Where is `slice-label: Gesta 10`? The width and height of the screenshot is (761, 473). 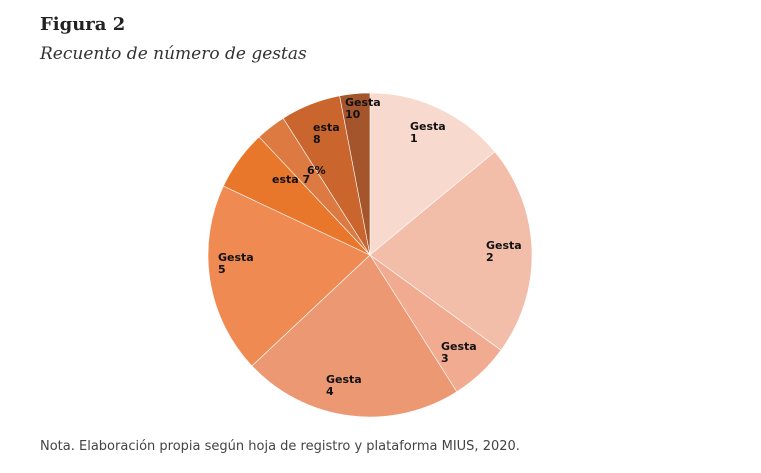 slice-label: Gesta 10 is located at coordinates (363, 108).